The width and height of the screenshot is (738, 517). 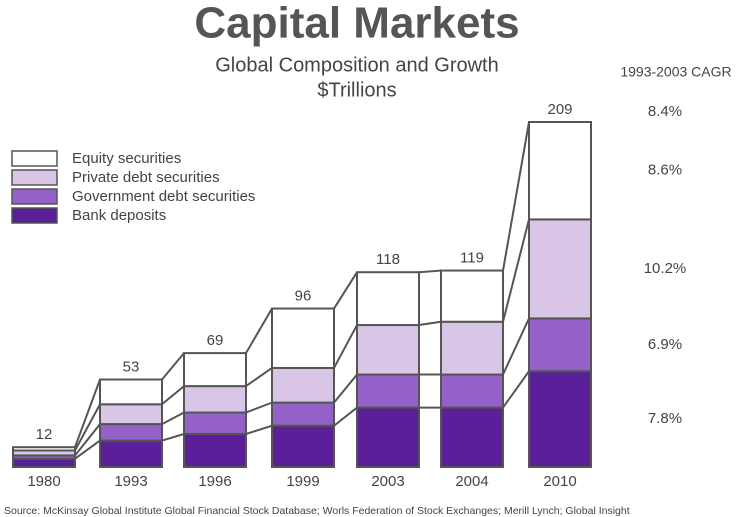 I want to click on x-tick-label: 2004, so click(x=471, y=481).